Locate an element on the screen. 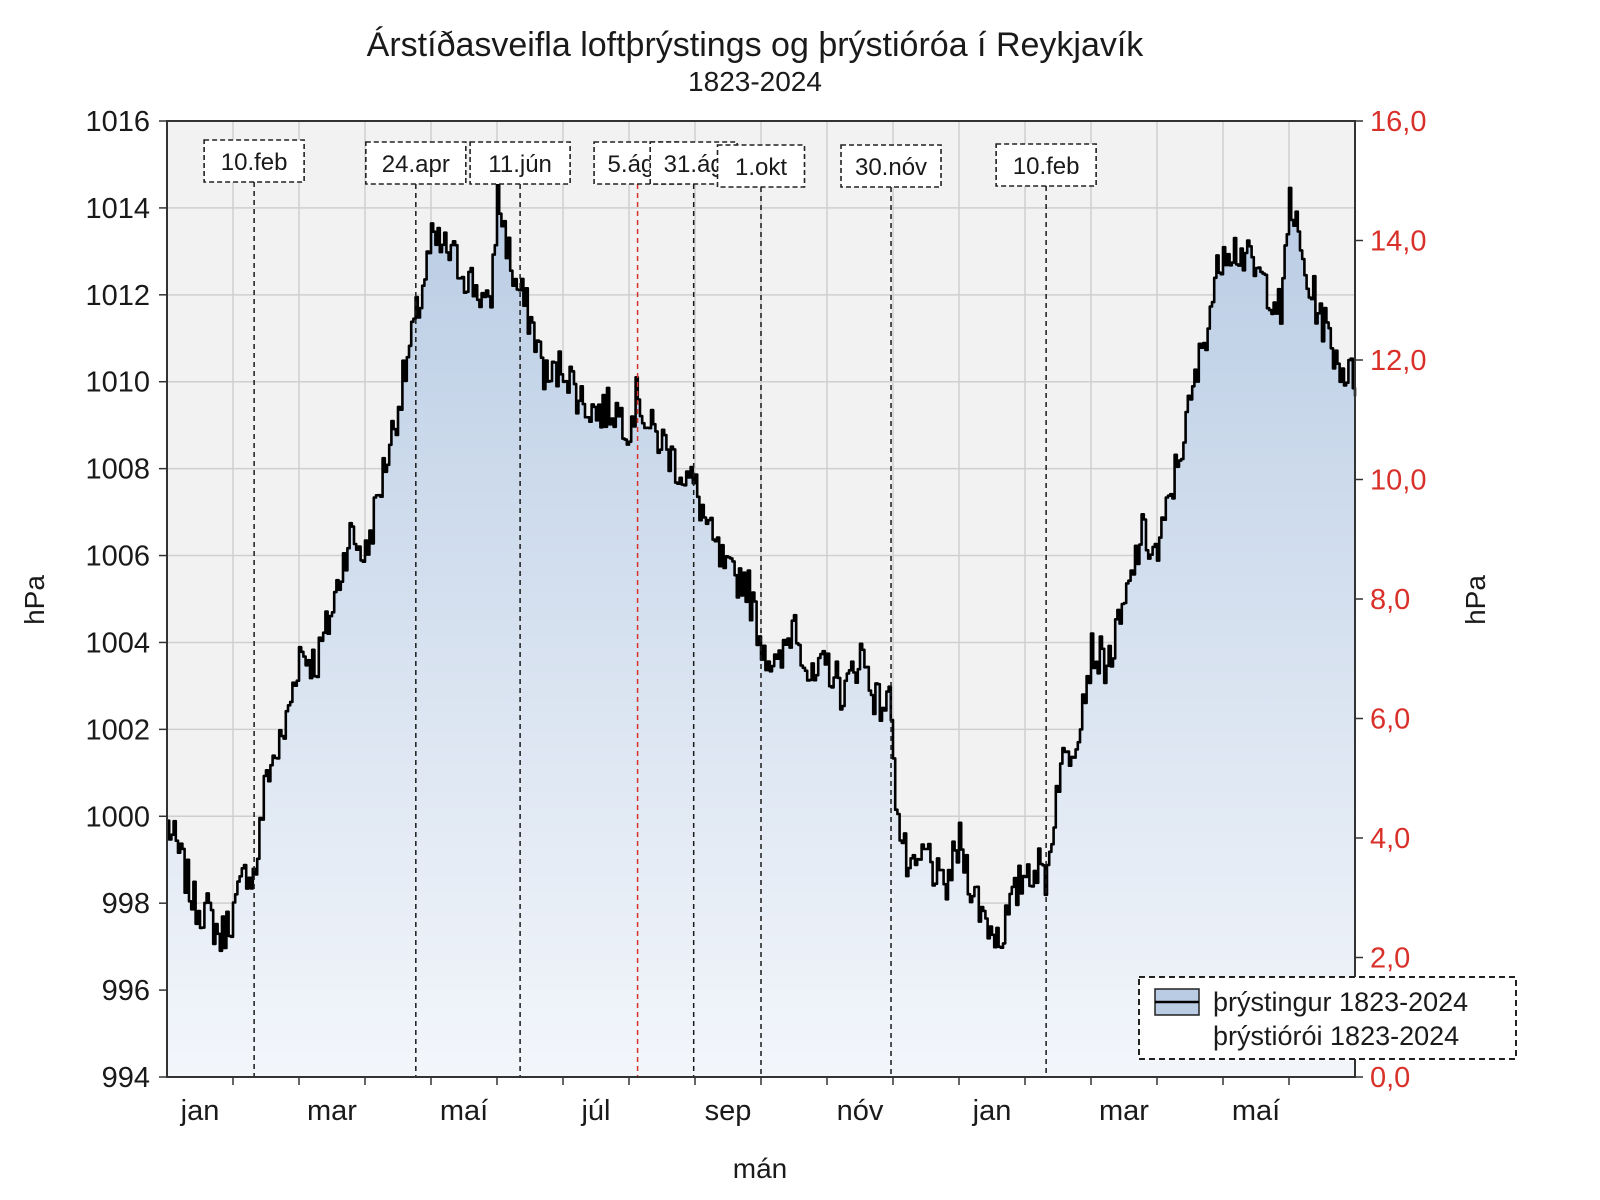  x-axis-label: mán is located at coordinates (760, 1168).